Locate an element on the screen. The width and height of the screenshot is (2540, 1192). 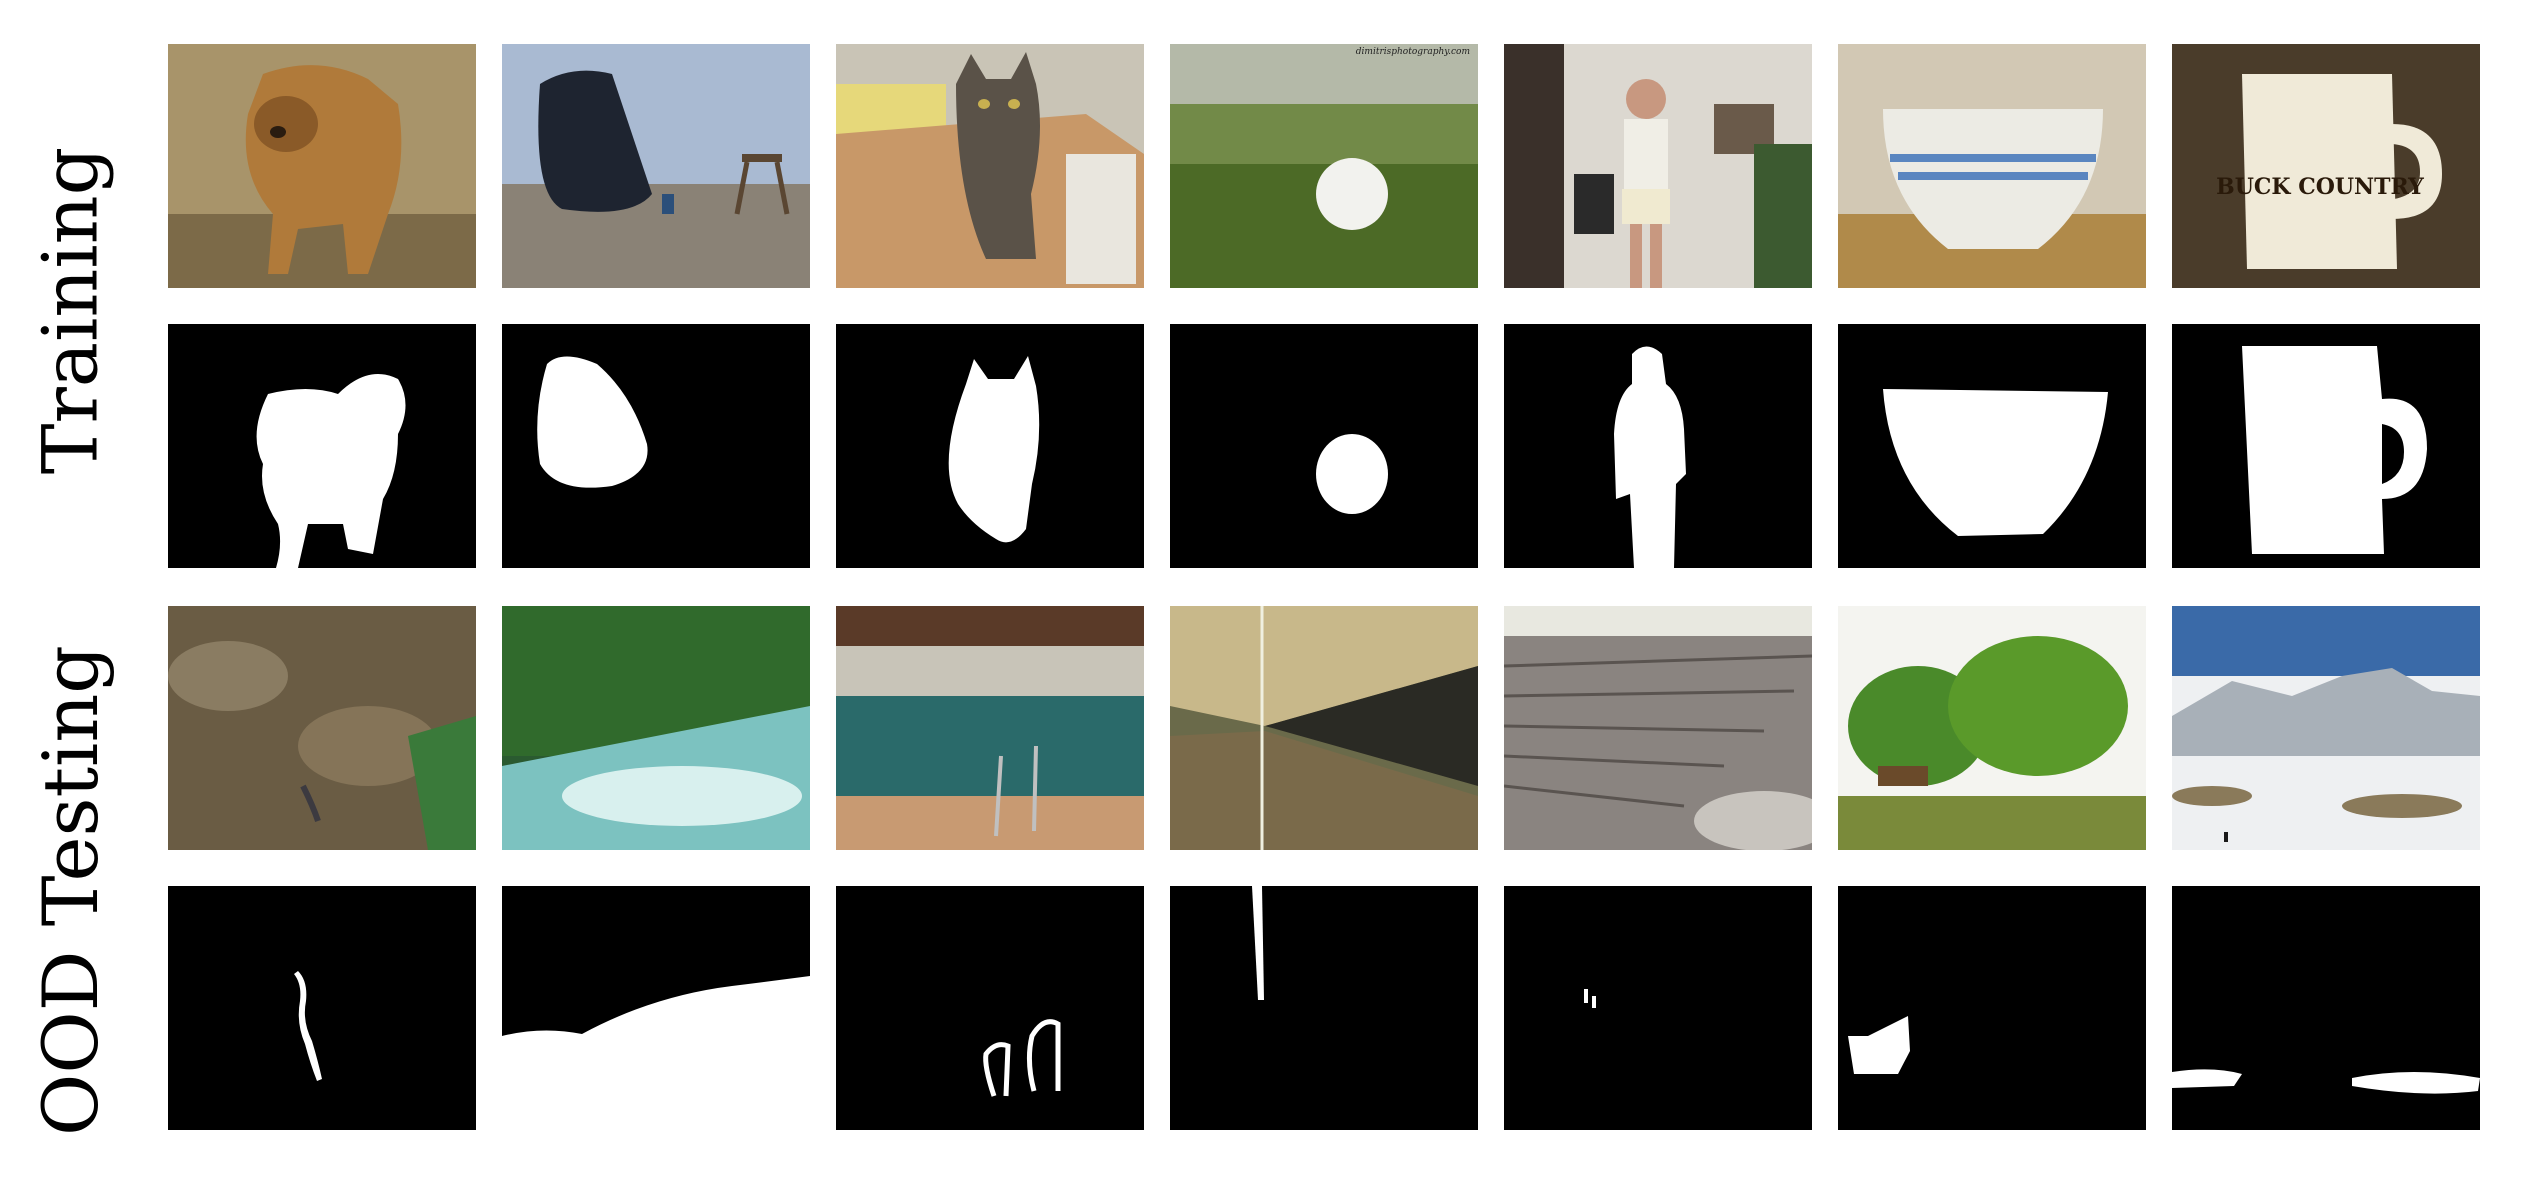
training-mask-submarine is located at coordinates (656, 446).